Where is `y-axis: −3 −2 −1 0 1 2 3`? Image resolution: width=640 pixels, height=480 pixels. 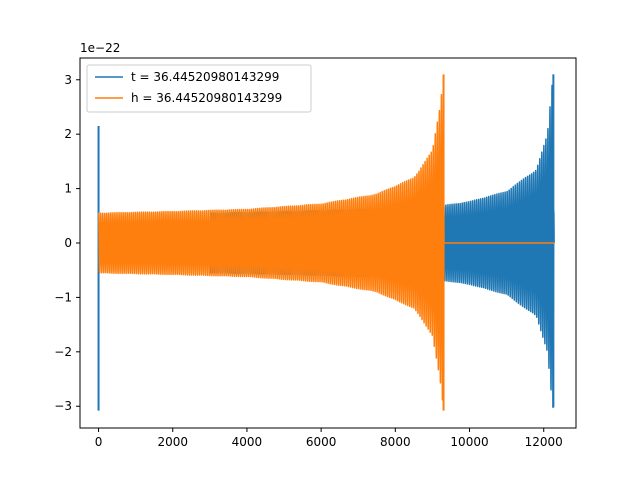
y-axis: −3 −2 −1 0 1 2 3 is located at coordinates (67, 243).